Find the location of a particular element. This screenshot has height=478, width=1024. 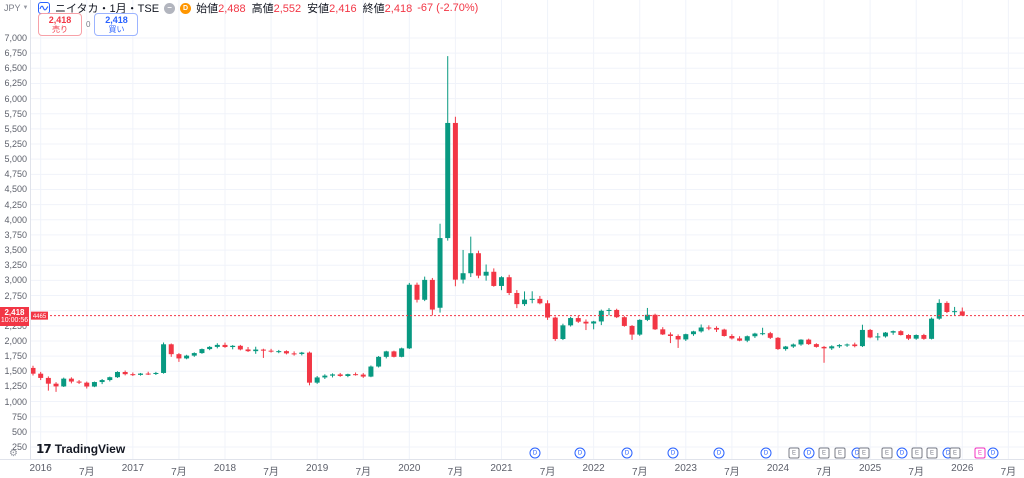

market-status-icon: – is located at coordinates (170, 8).